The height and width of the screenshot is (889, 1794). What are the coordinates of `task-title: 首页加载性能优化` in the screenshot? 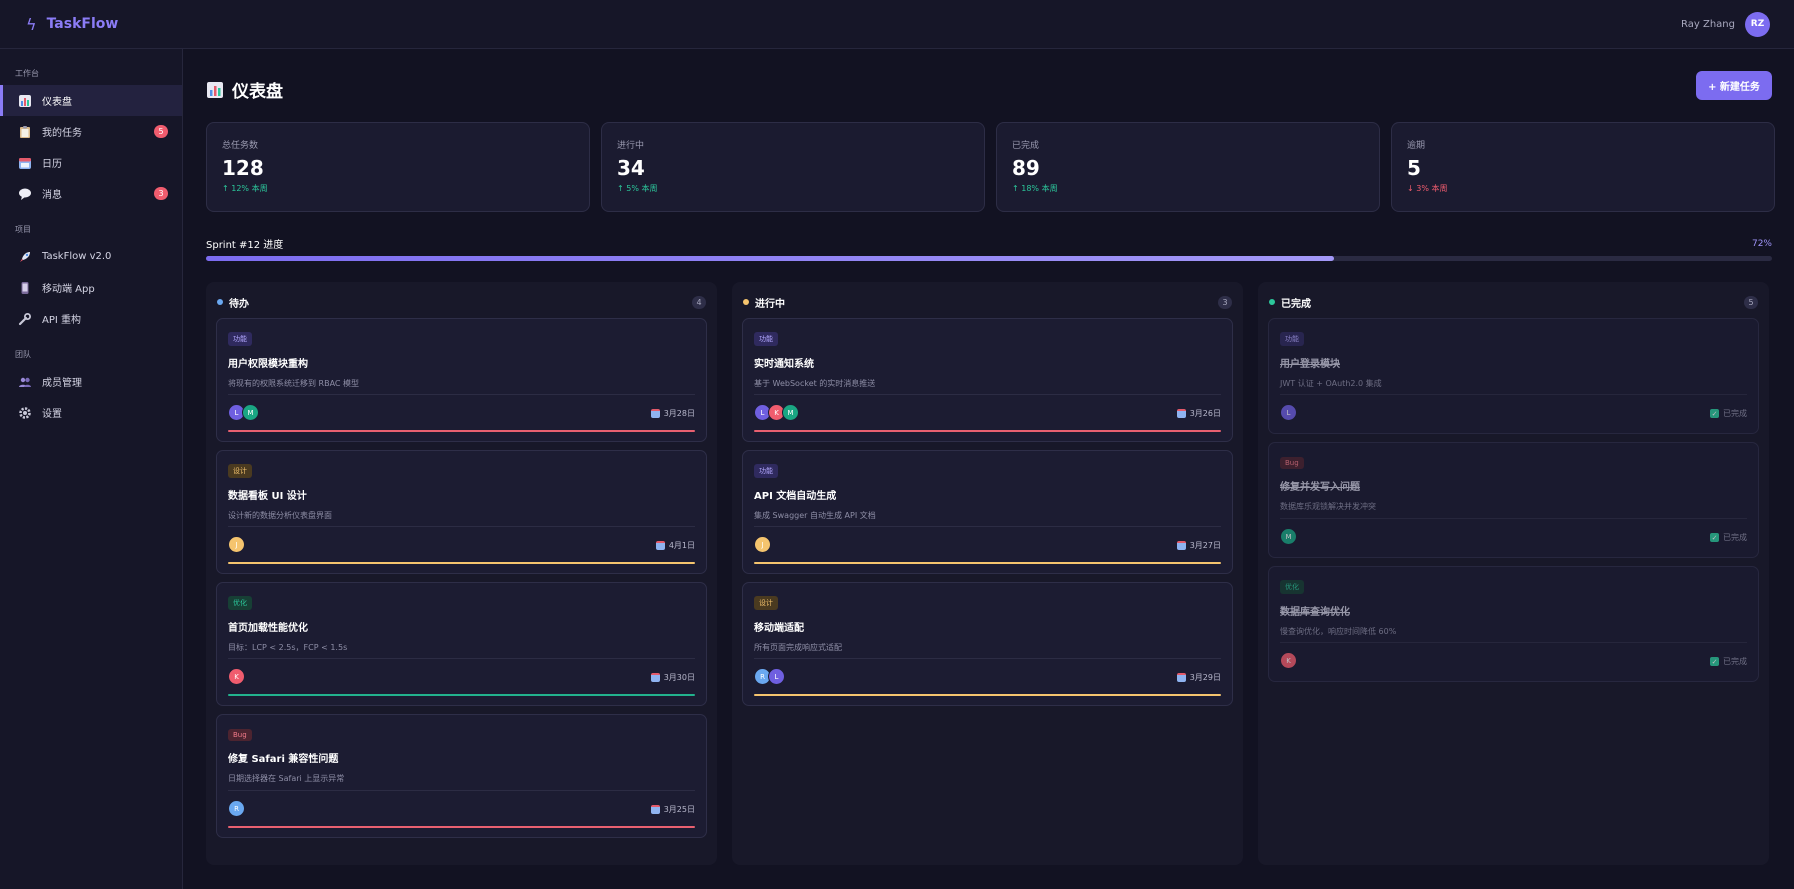 It's located at (268, 628).